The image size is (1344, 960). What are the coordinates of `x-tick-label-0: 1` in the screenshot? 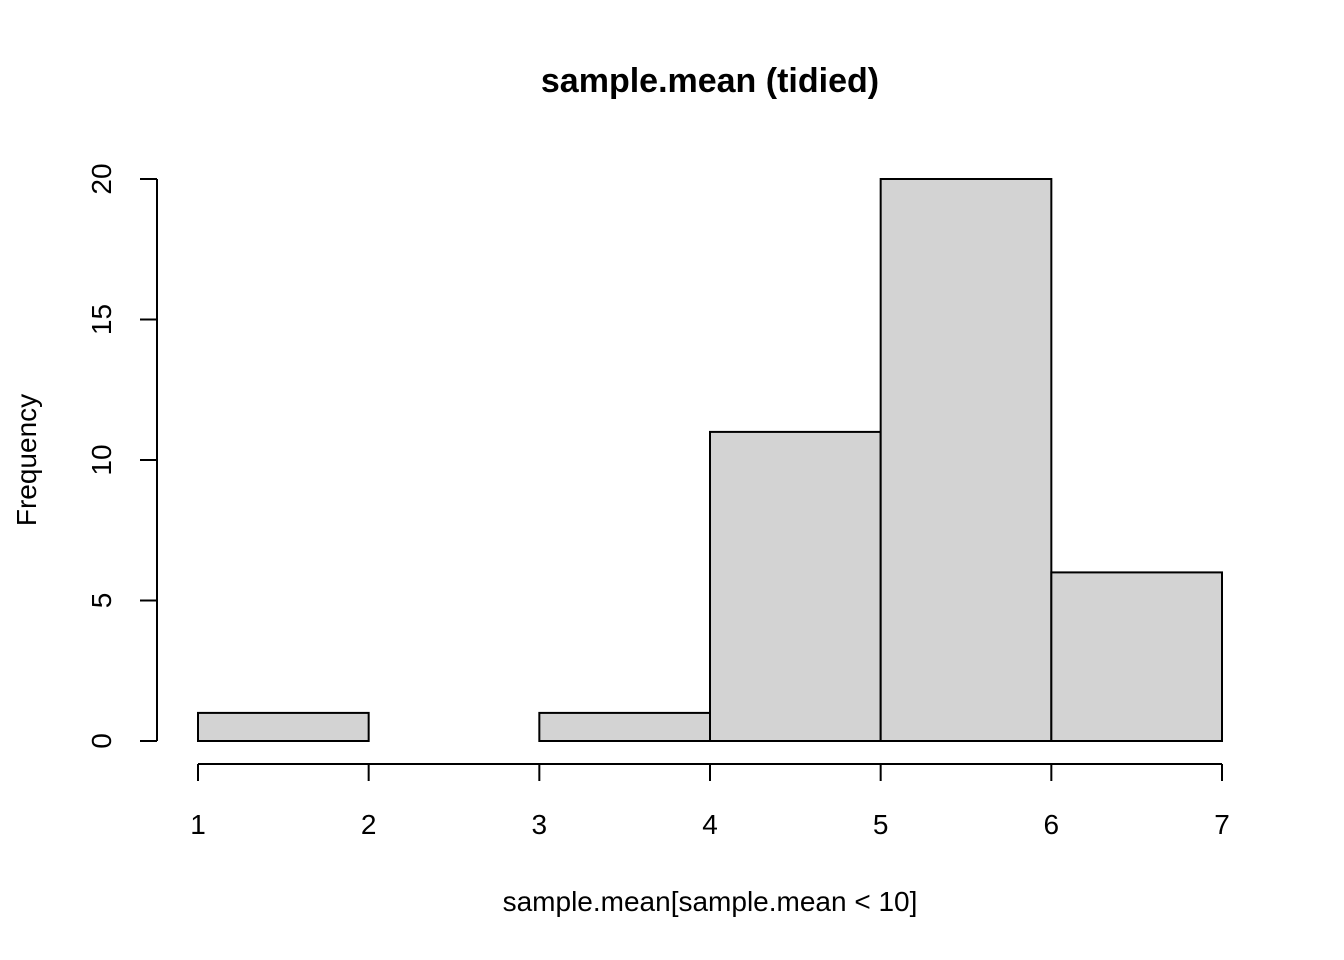 It's located at (198, 824).